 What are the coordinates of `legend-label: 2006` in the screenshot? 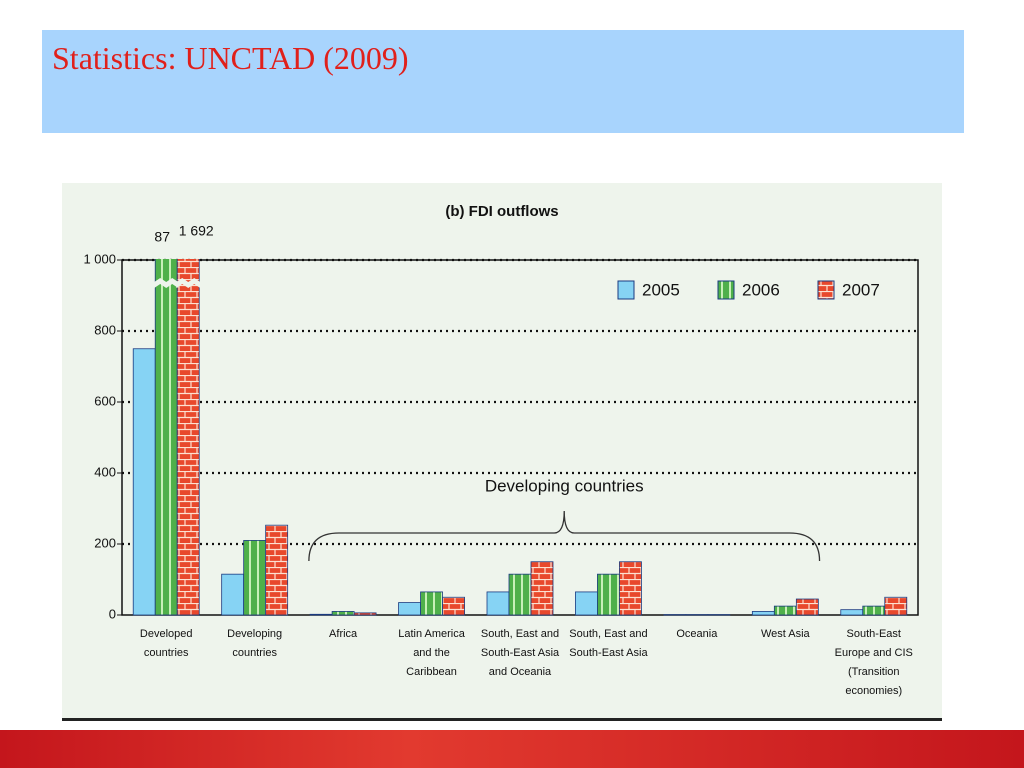 It's located at (761, 289).